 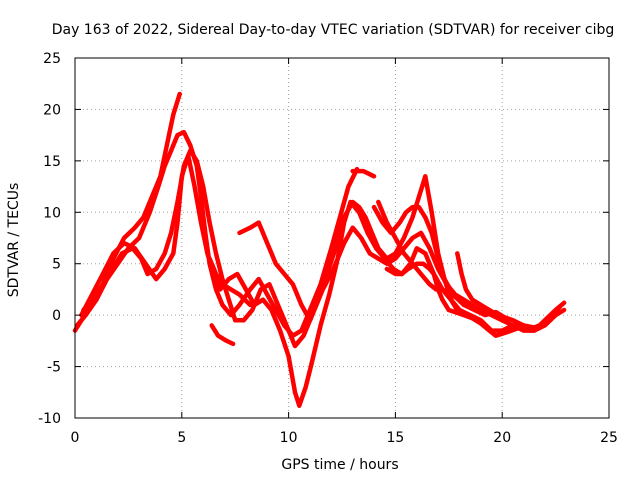 I want to click on x-tick-label: 25, so click(x=609, y=438).